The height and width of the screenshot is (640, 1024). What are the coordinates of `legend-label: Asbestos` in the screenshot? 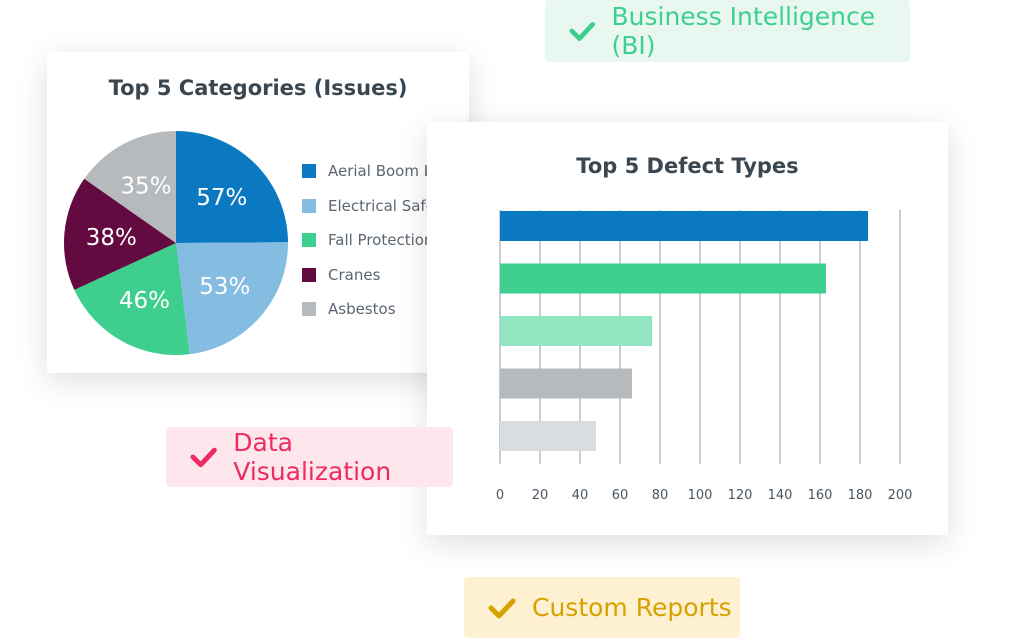 It's located at (362, 309).